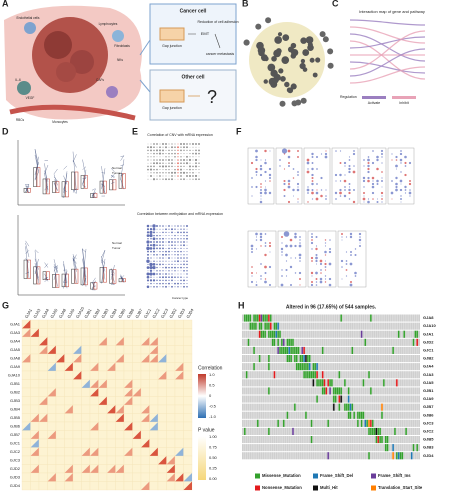 The width and height of the screenshot is (450, 500). What do you see at coordinates (116, 173) in the screenshot?
I see `label: Tumor` at bounding box center [116, 173].